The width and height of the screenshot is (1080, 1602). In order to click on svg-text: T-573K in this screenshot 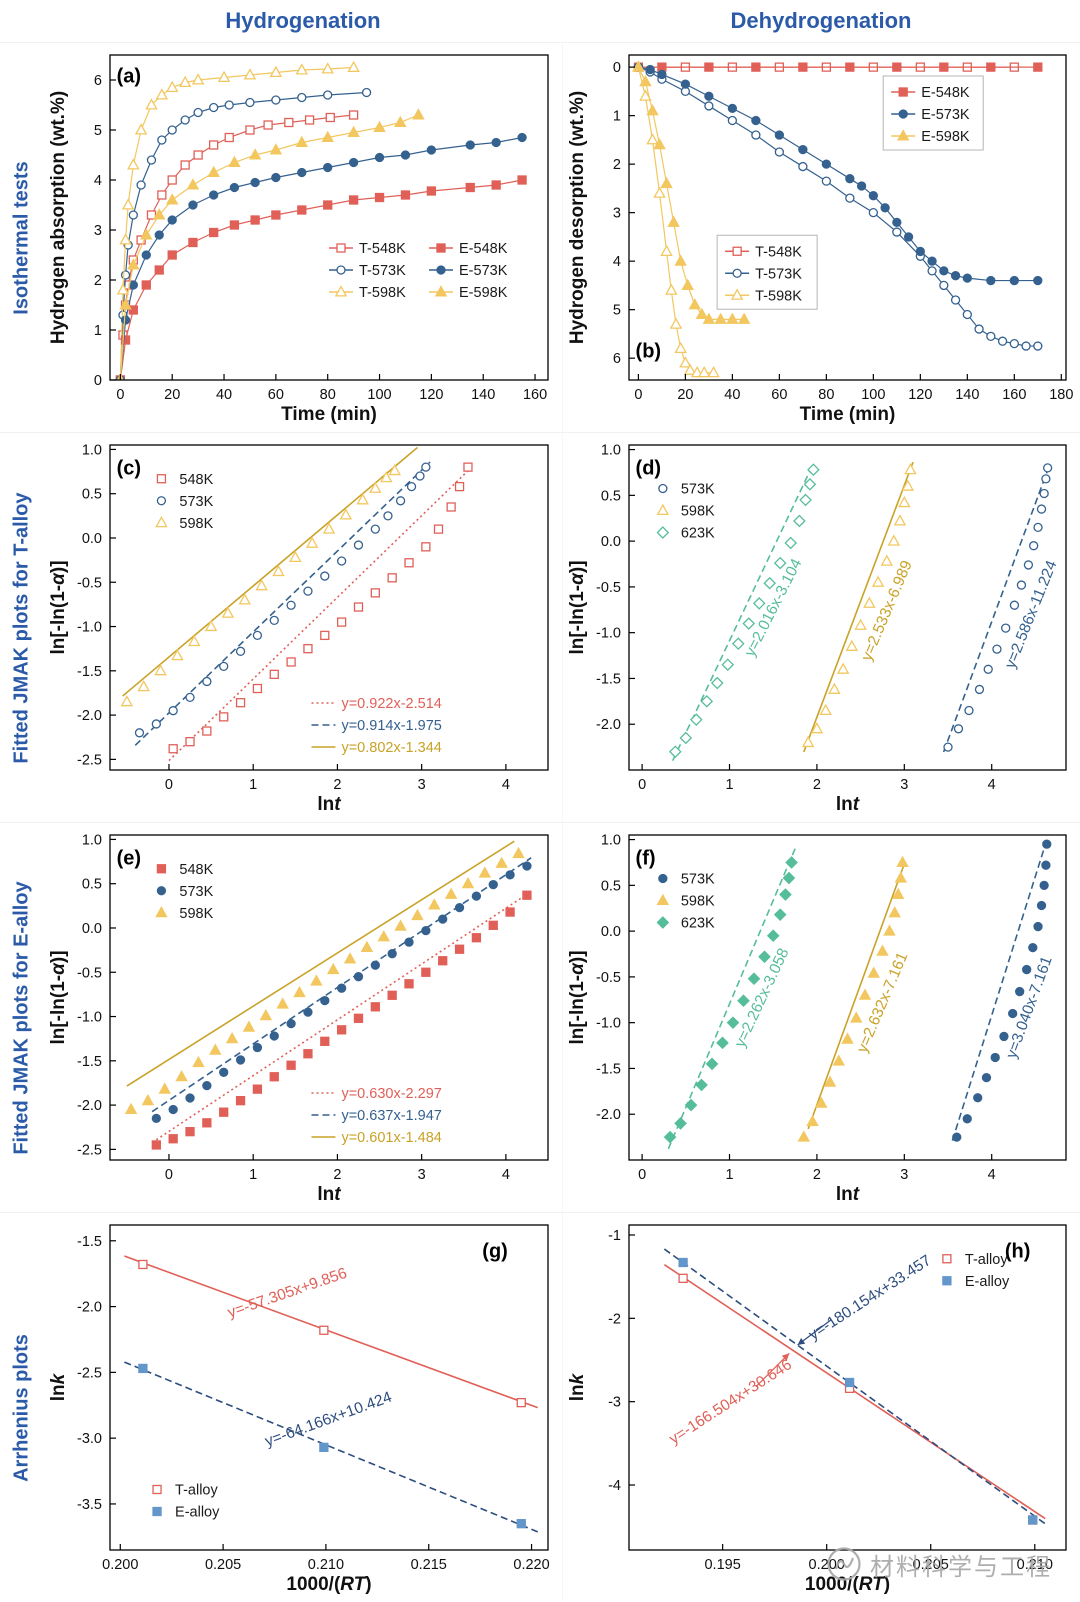, I will do `click(778, 274)`.